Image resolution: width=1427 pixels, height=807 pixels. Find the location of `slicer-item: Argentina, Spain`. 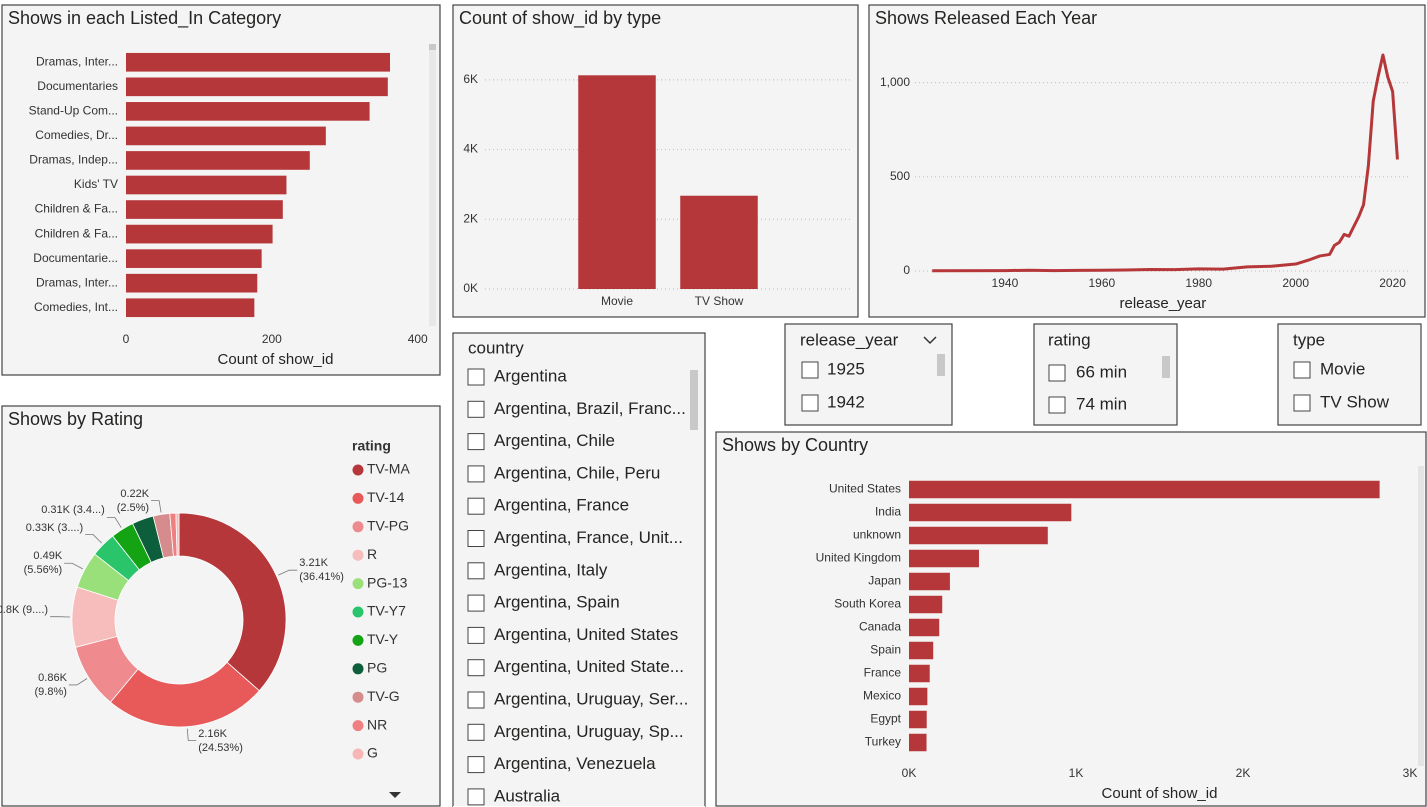

slicer-item: Argentina, Spain is located at coordinates (557, 602).